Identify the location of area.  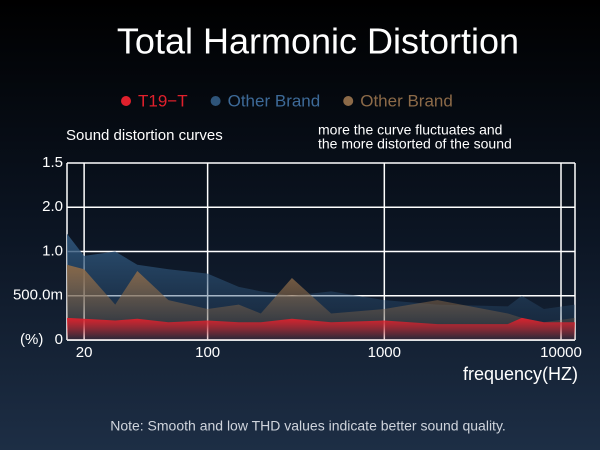
(321, 328).